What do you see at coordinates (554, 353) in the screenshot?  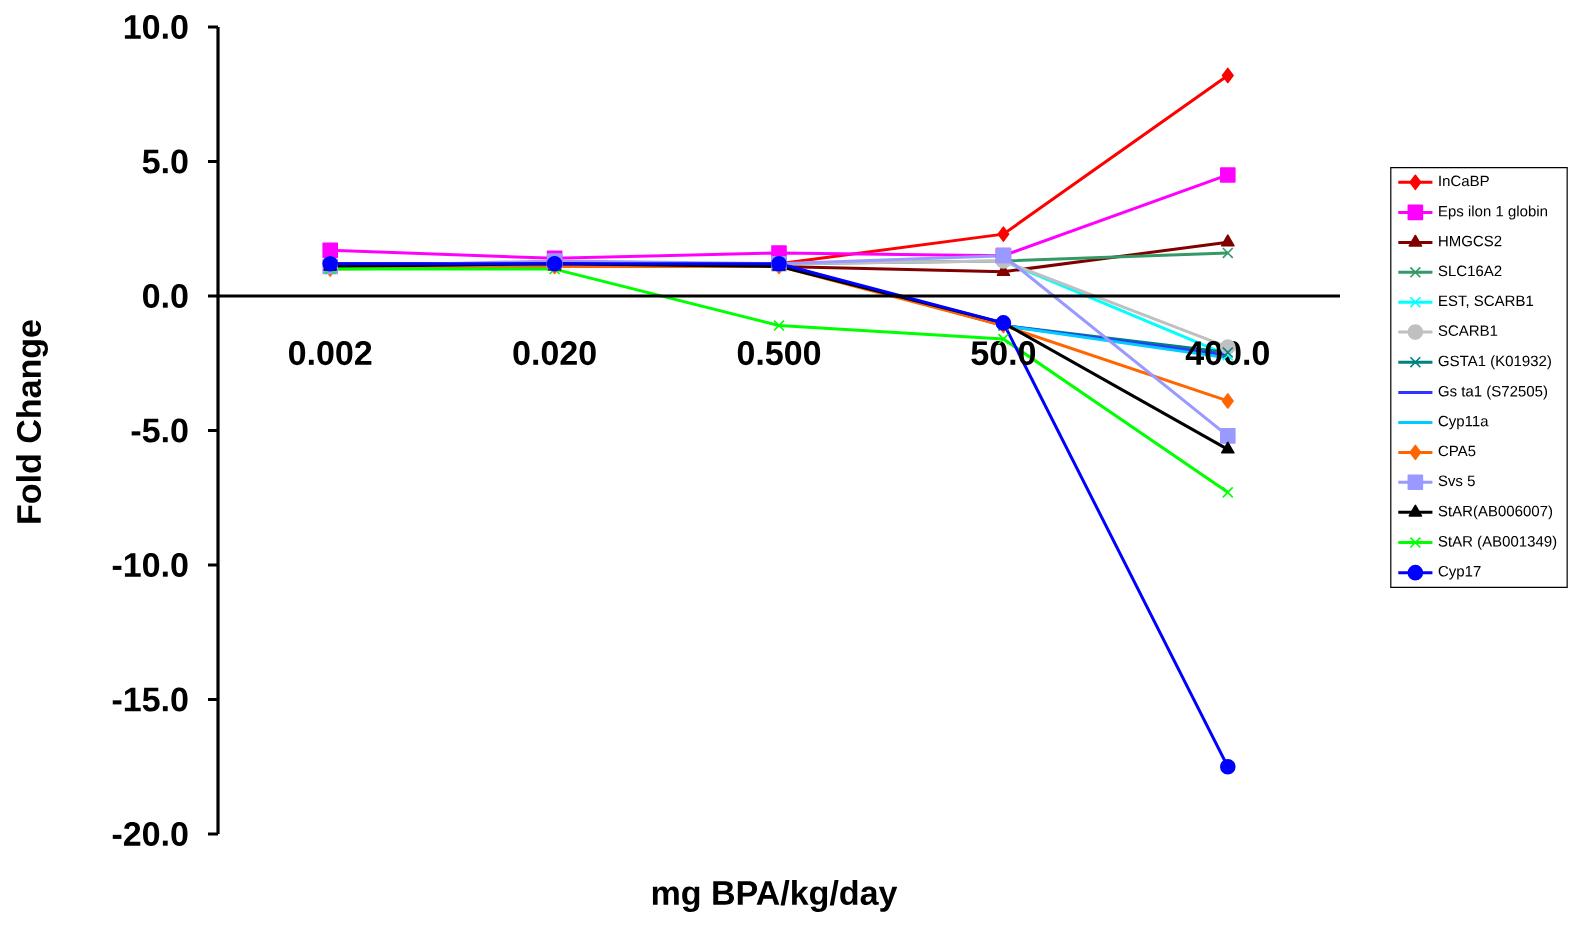 I see `x-tick-label: 0.020` at bounding box center [554, 353].